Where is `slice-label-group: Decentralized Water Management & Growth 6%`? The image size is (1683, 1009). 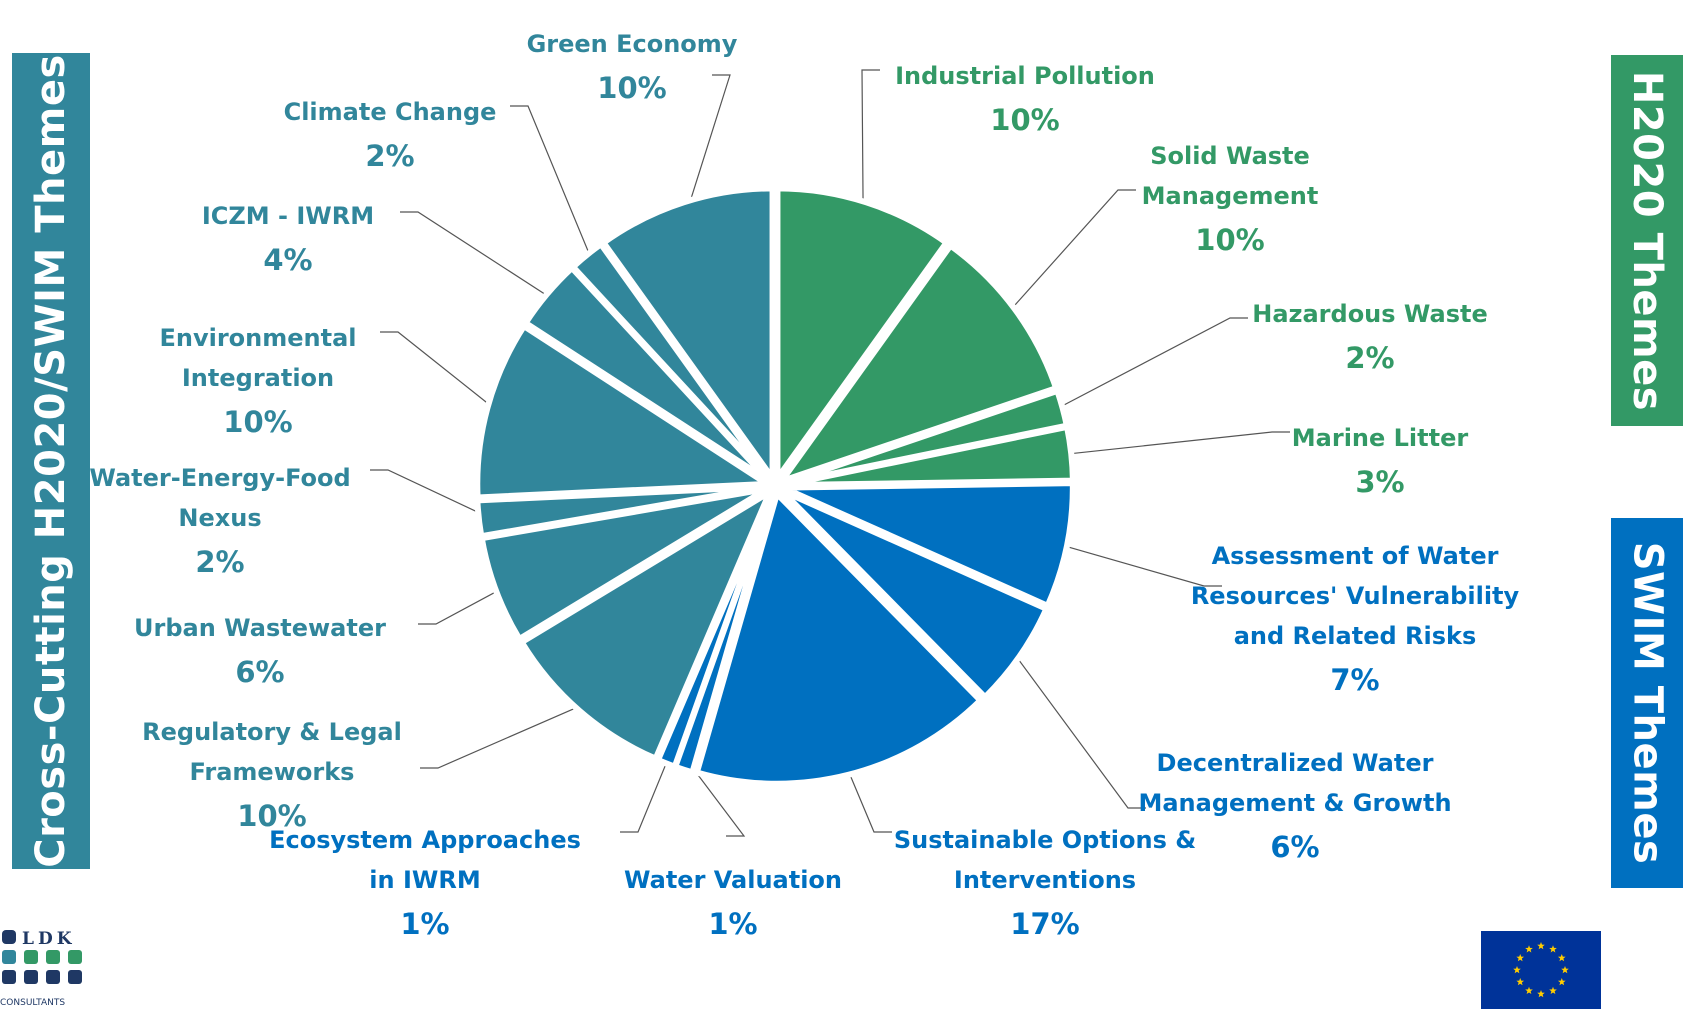 slice-label-group: Decentralized Water Management & Growth 6% is located at coordinates (1294, 806).